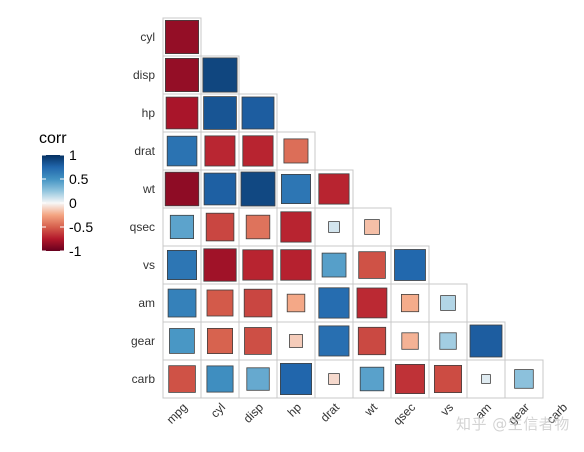  Describe the element at coordinates (81, 227) in the screenshot. I see `legend-tick-label: -0.5` at that location.